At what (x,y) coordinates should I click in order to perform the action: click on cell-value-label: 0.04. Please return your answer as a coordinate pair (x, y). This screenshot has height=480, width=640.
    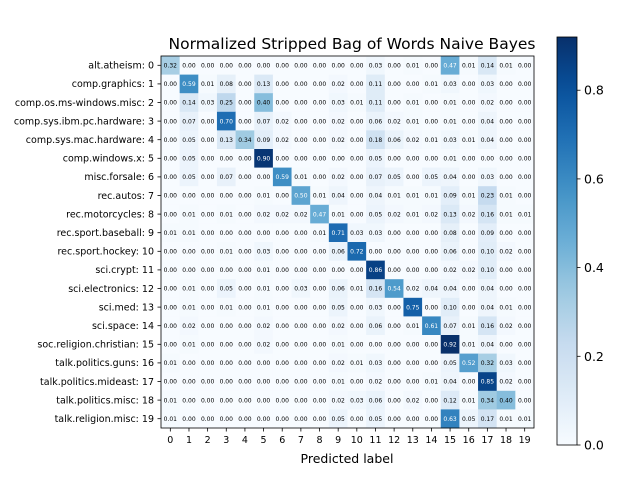
    Looking at the image, I should click on (376, 196).